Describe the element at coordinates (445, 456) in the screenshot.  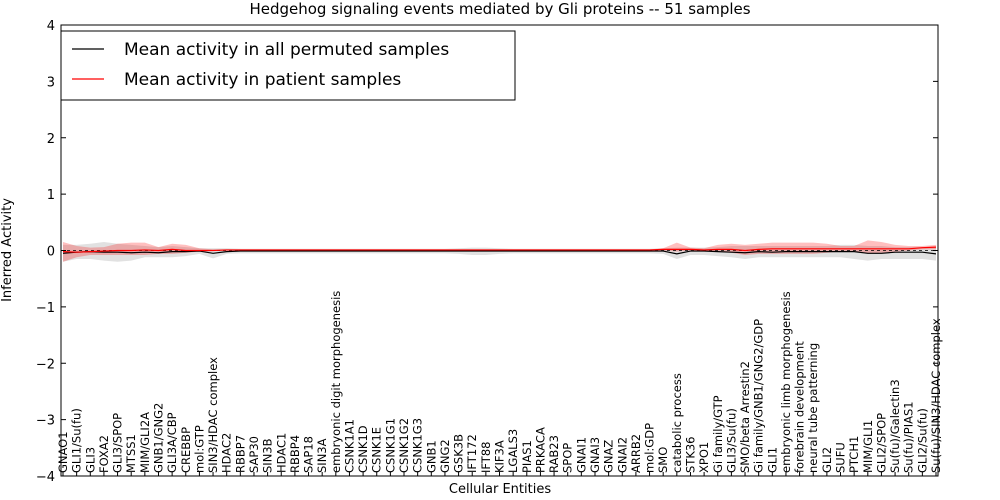
I see `x-tick-label: GNG2` at that location.